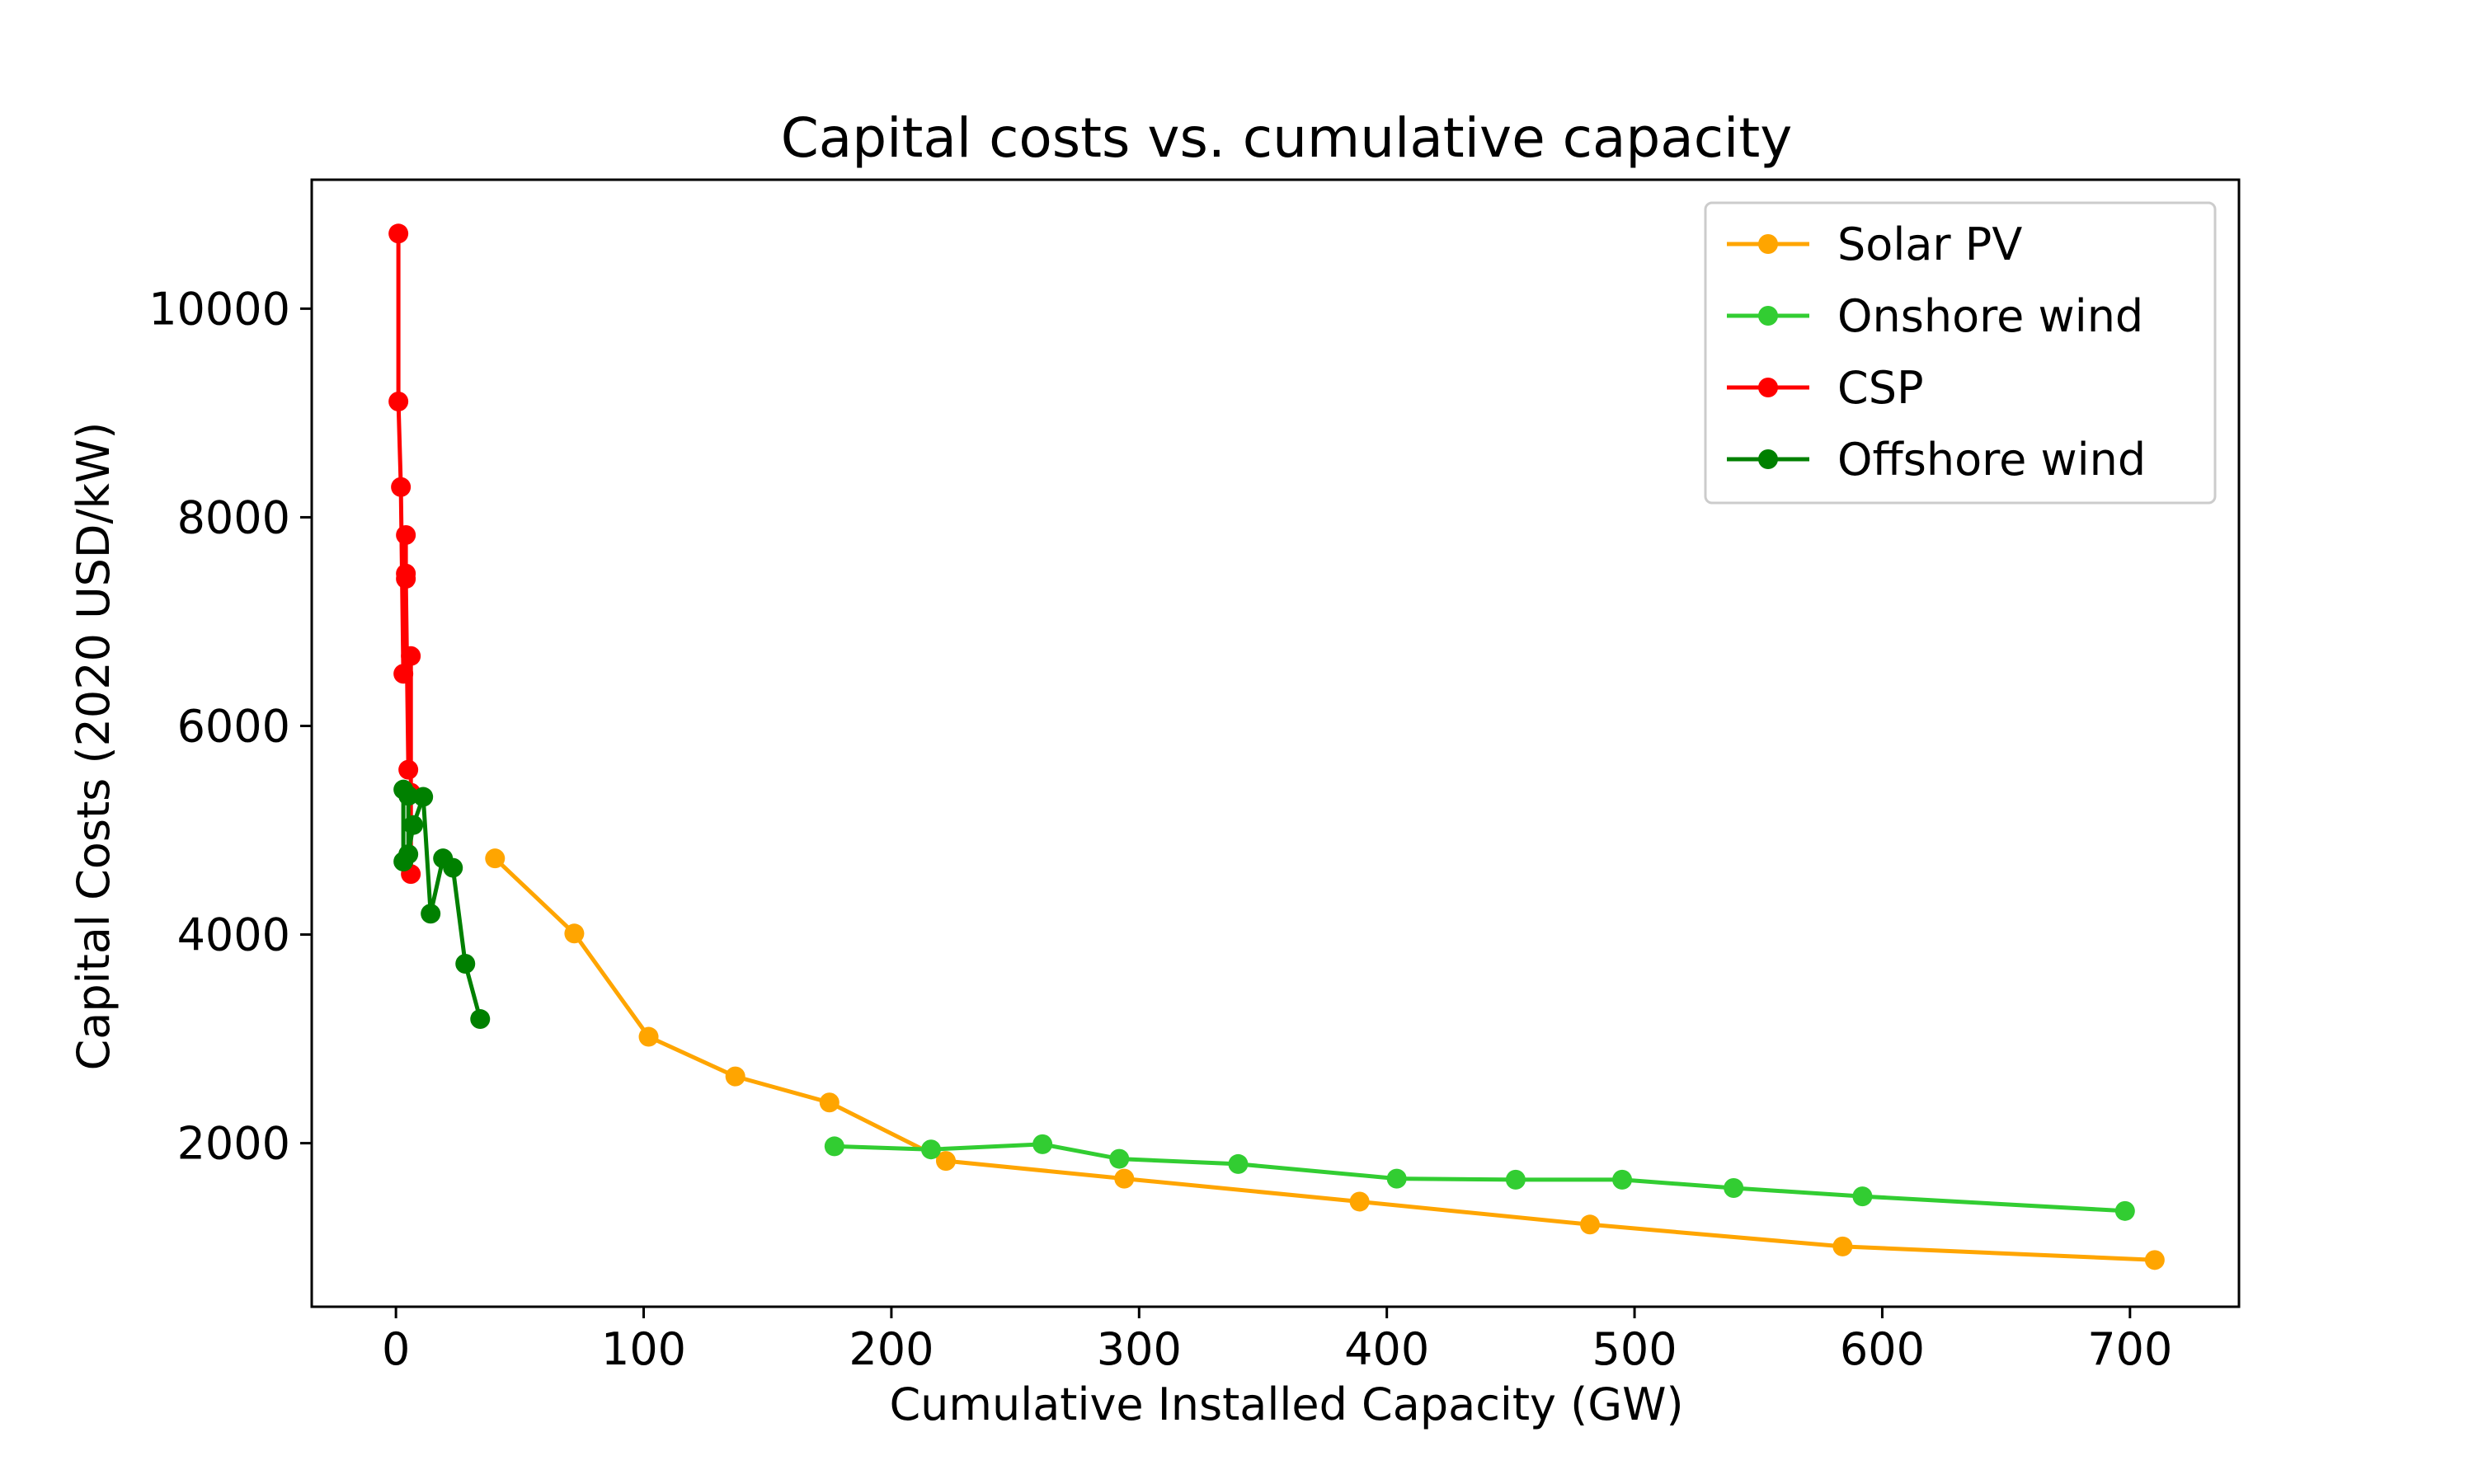 The image size is (2474, 1484). I want to click on y-tick-label: 10000, so click(219, 309).